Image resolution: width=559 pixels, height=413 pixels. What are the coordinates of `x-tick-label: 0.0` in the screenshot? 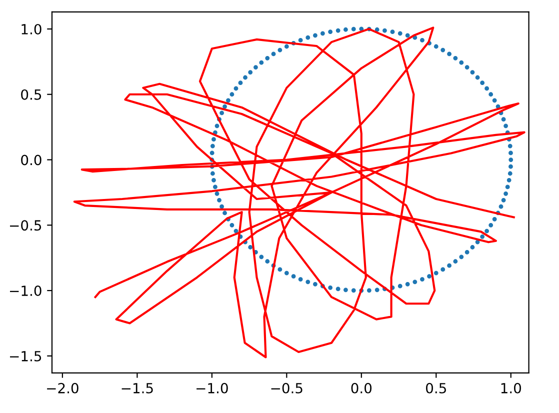 It's located at (361, 388).